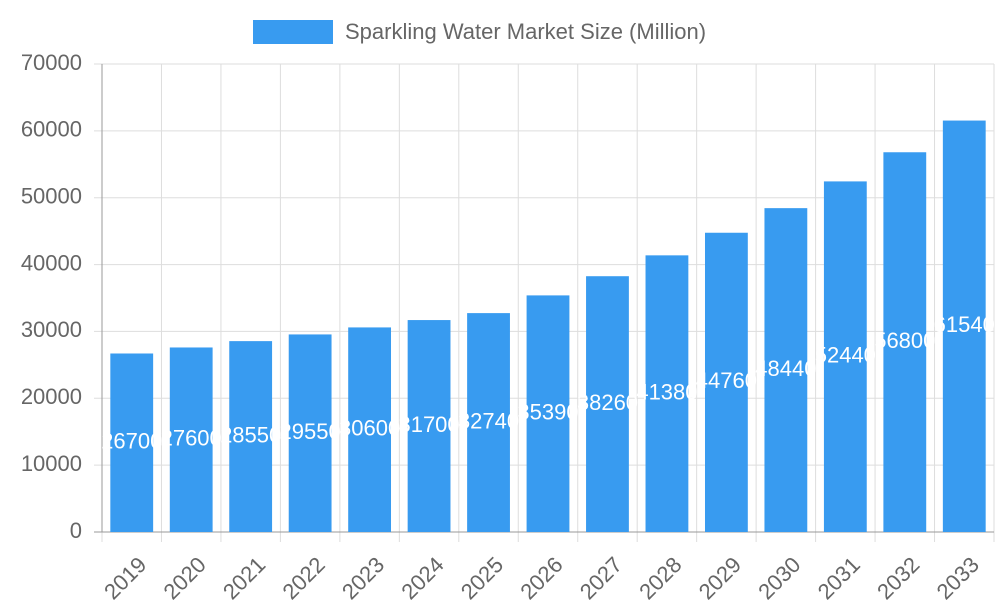 This screenshot has height=600, width=1000. I want to click on y-tick-label: 40000, so click(51, 262).